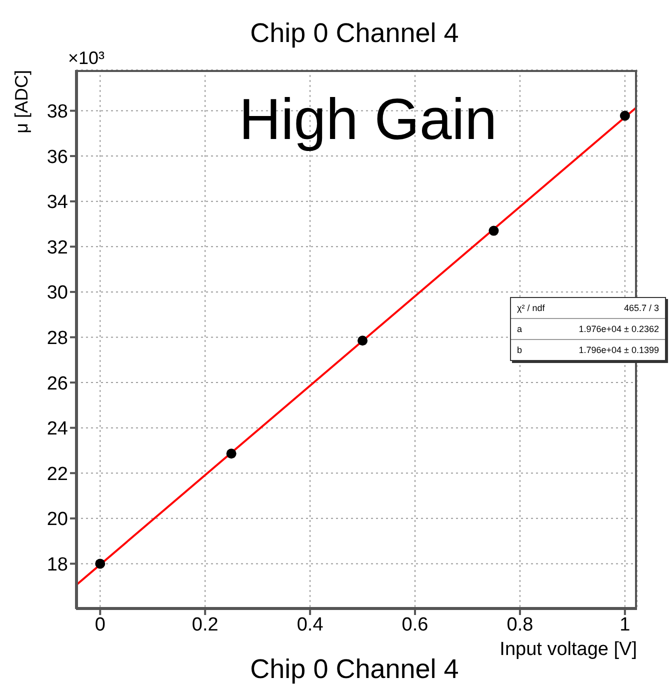 This screenshot has width=669, height=698. I want to click on annotation: χ² / ndf, so click(531, 308).